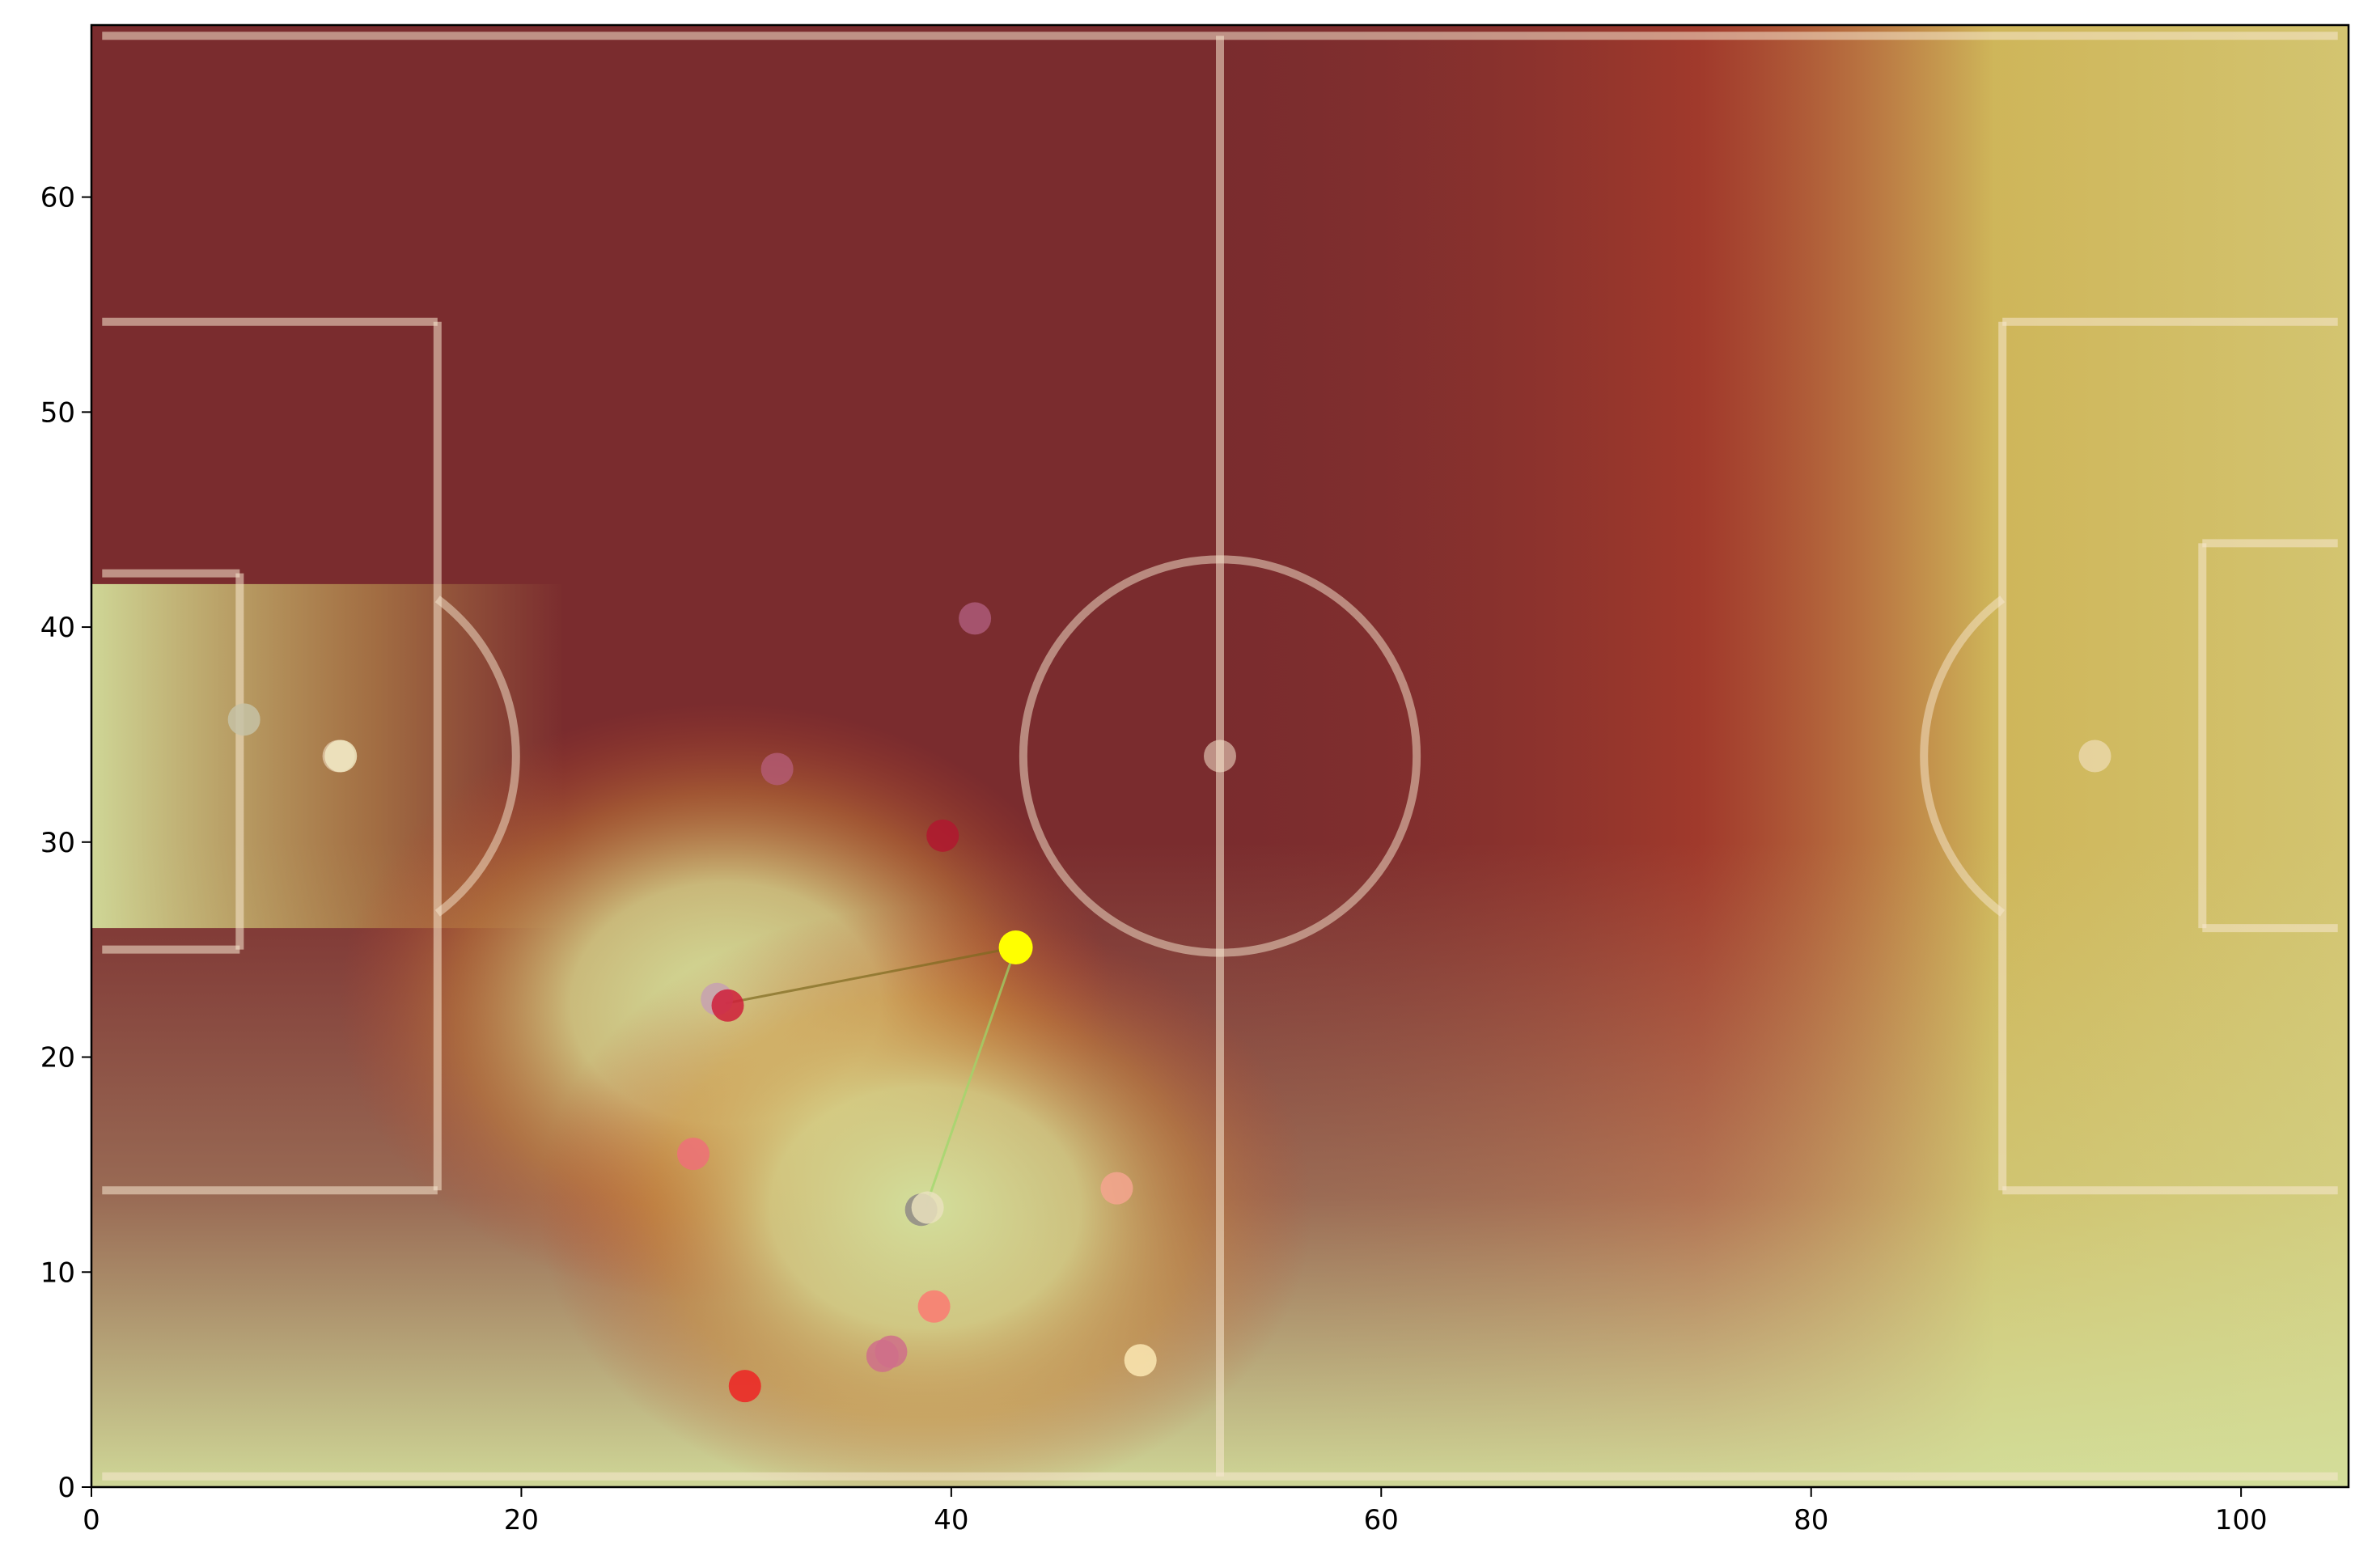  Describe the element at coordinates (2241, 1520) in the screenshot. I see `x-tick-label: 100` at that location.